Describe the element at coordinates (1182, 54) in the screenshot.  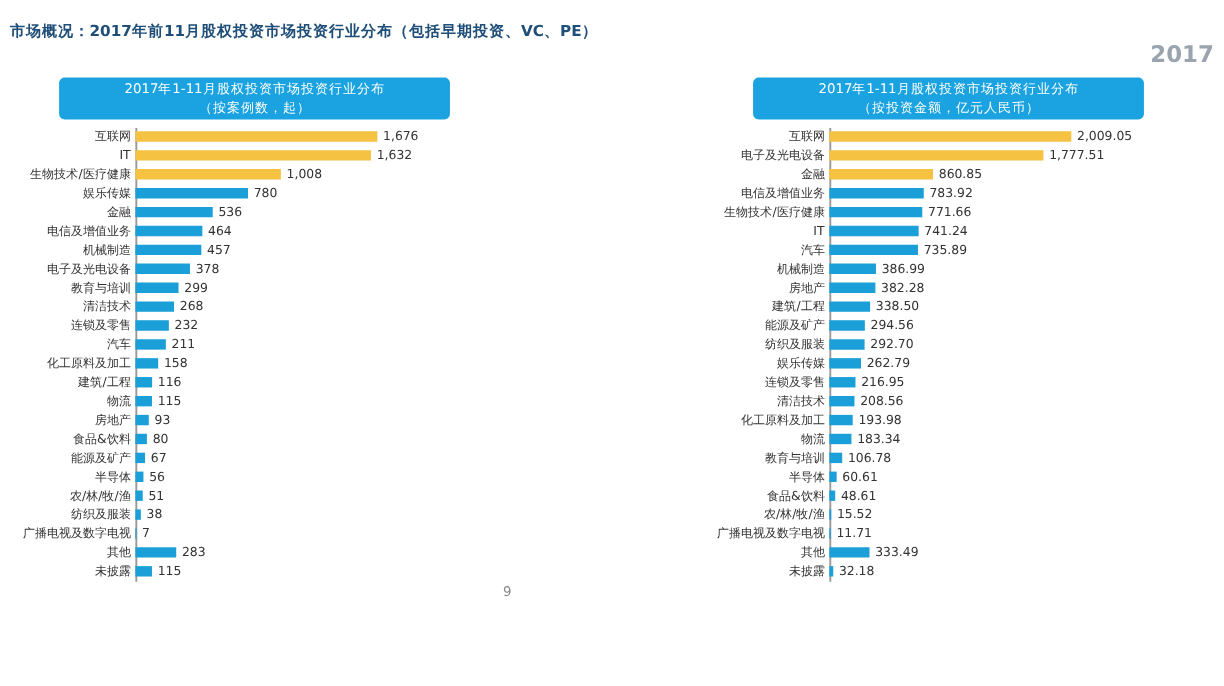
I see `text: 2017` at that location.